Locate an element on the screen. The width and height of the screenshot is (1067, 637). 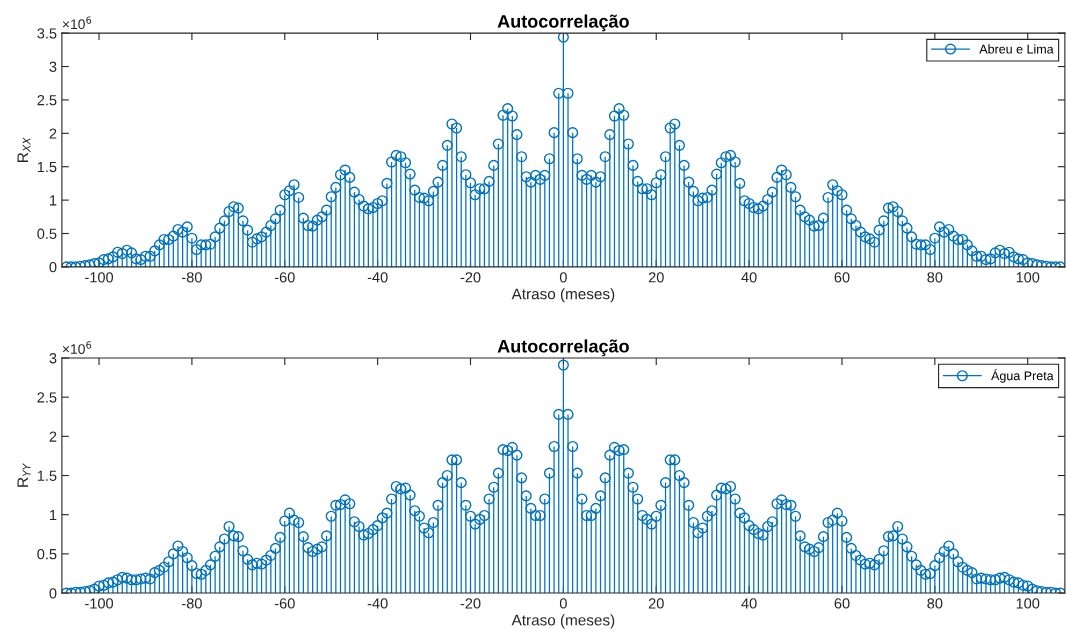
y-axis-title: R$_{YY}$ is located at coordinates (24, 474).